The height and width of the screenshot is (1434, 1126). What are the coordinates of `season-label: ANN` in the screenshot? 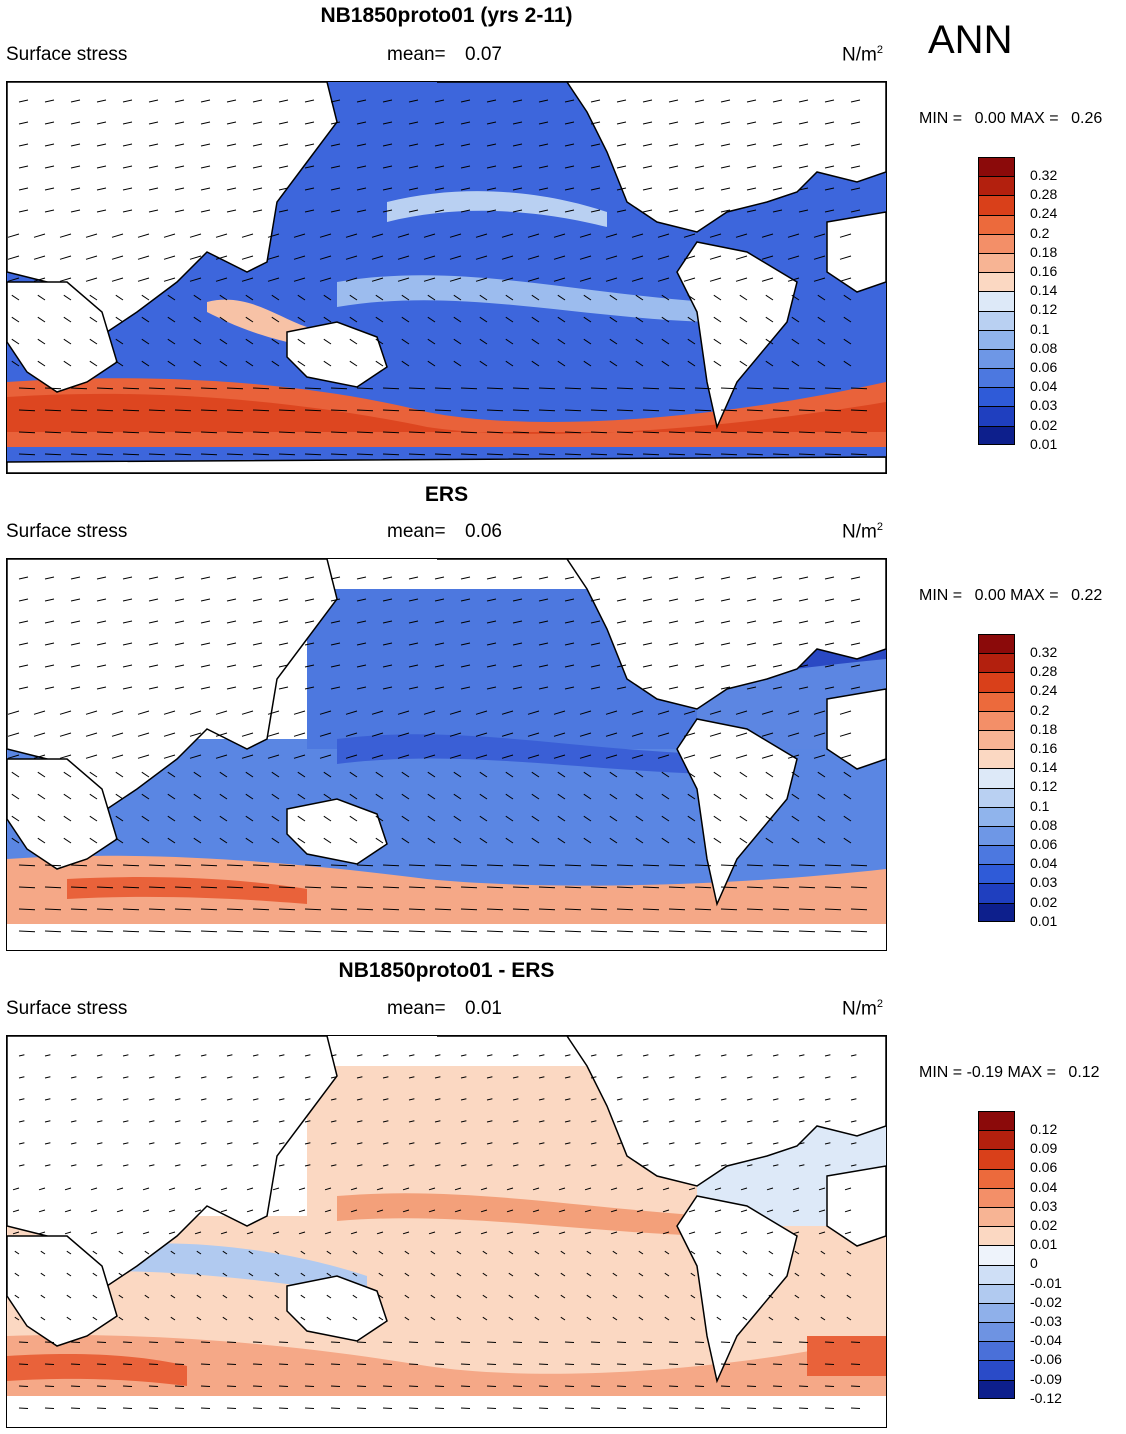 It's located at (970, 40).